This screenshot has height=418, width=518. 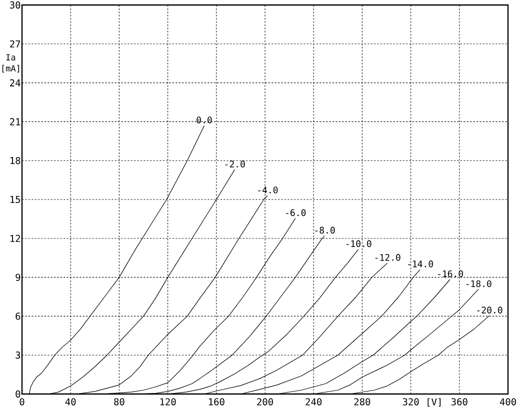 What do you see at coordinates (18, 277) in the screenshot?
I see `y-tick-label: 9` at bounding box center [18, 277].